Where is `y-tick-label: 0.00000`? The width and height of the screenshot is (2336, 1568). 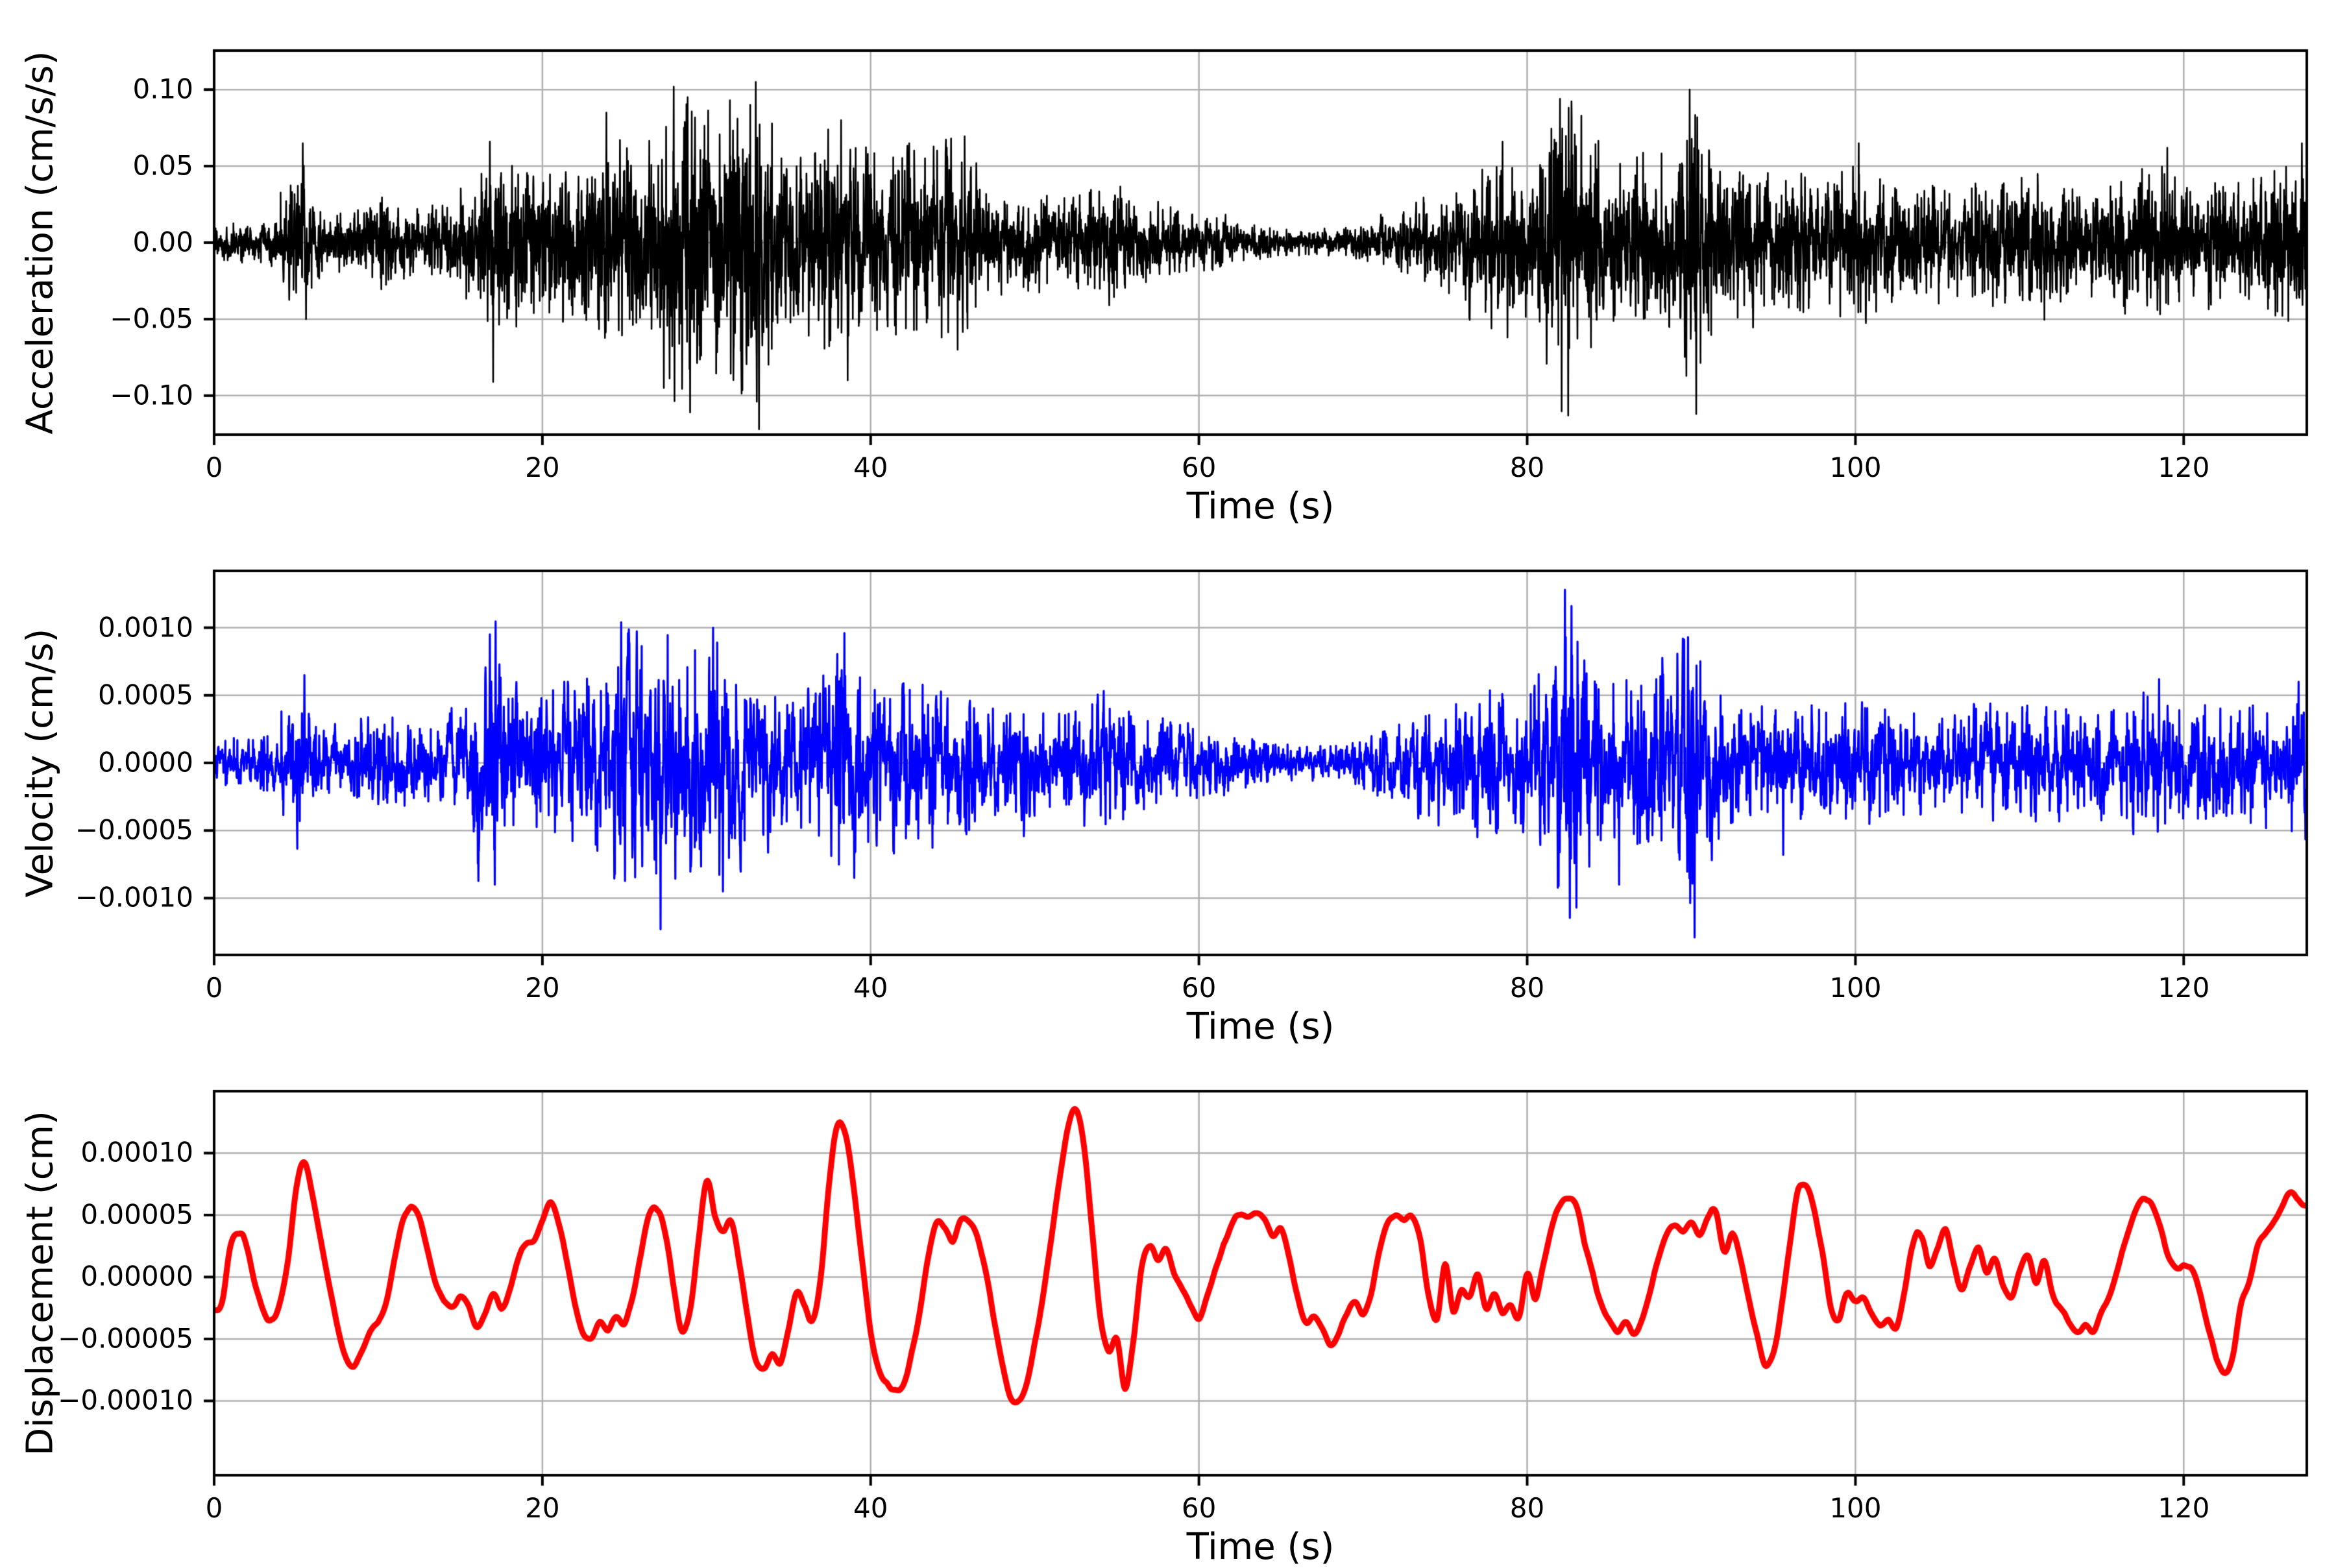
y-tick-label: 0.00000 is located at coordinates (136, 1276).